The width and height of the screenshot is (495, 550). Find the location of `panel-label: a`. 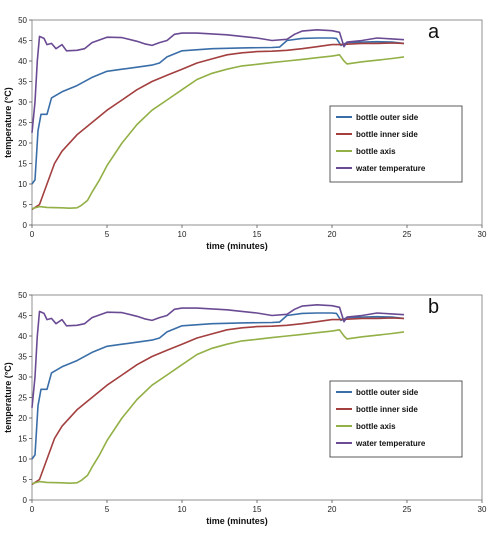

panel-label: a is located at coordinates (434, 32).